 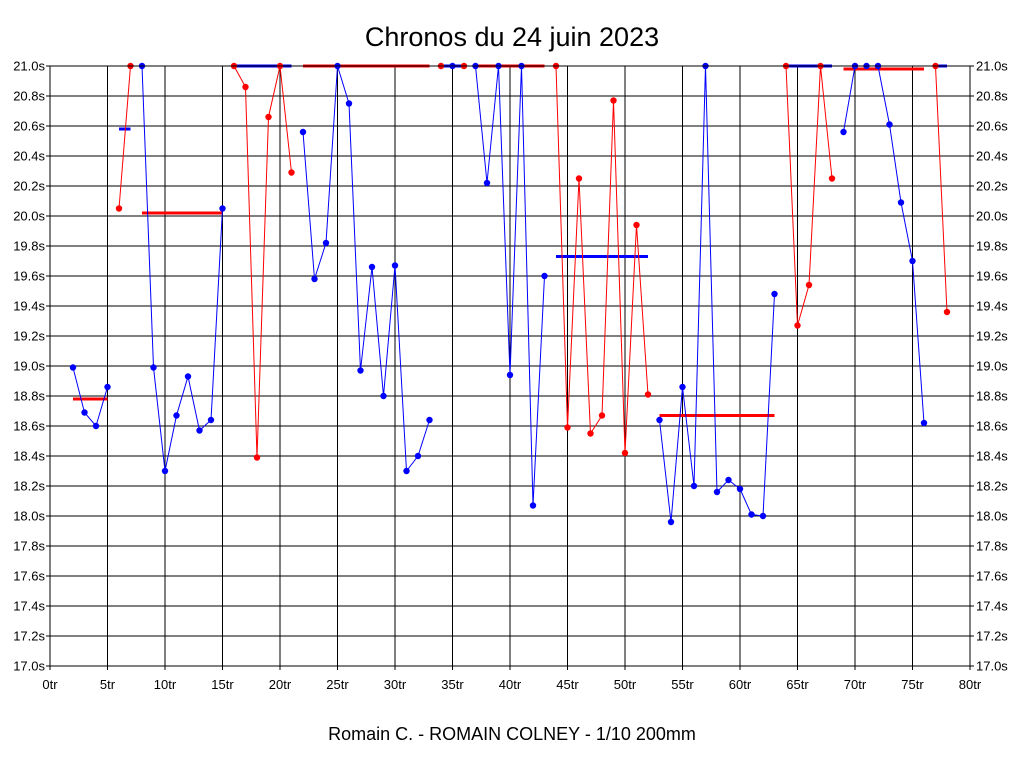 What do you see at coordinates (510, 684) in the screenshot?
I see `x-tick-label: 40tr` at bounding box center [510, 684].